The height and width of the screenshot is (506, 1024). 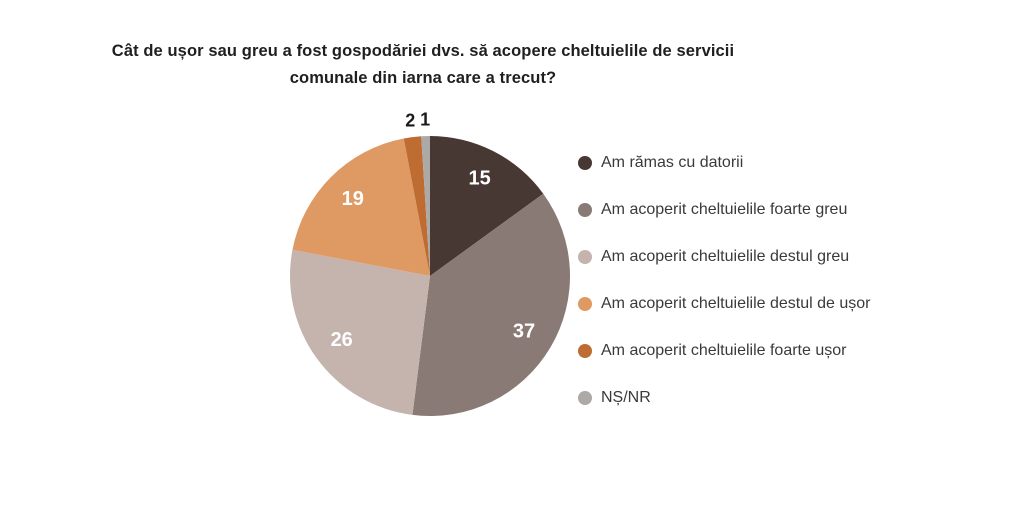 I want to click on legend-label: Am rămas cu datorii, so click(x=672, y=162).